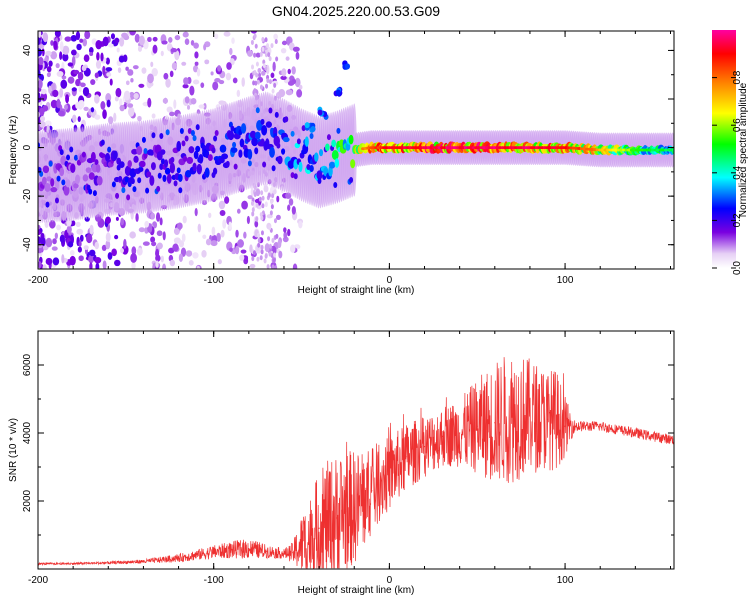 This screenshot has height=600, width=750. Describe the element at coordinates (737, 268) in the screenshot. I see `colorbar-tick-label: 0.0` at that location.